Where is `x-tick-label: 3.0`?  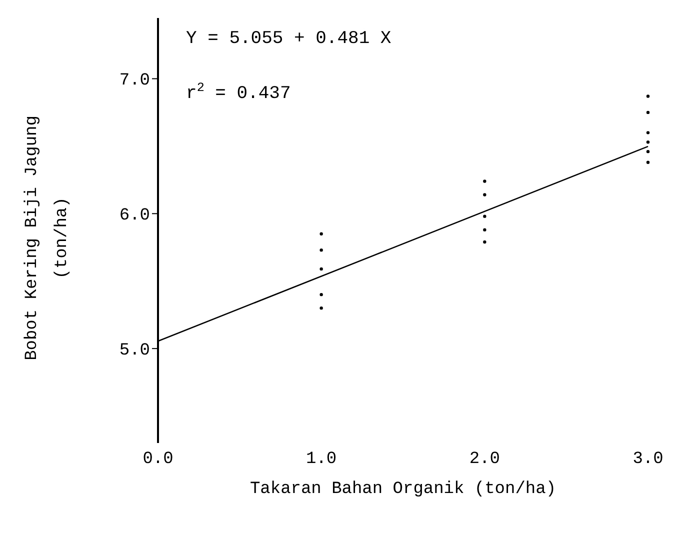 x-tick-label: 3.0 is located at coordinates (648, 460).